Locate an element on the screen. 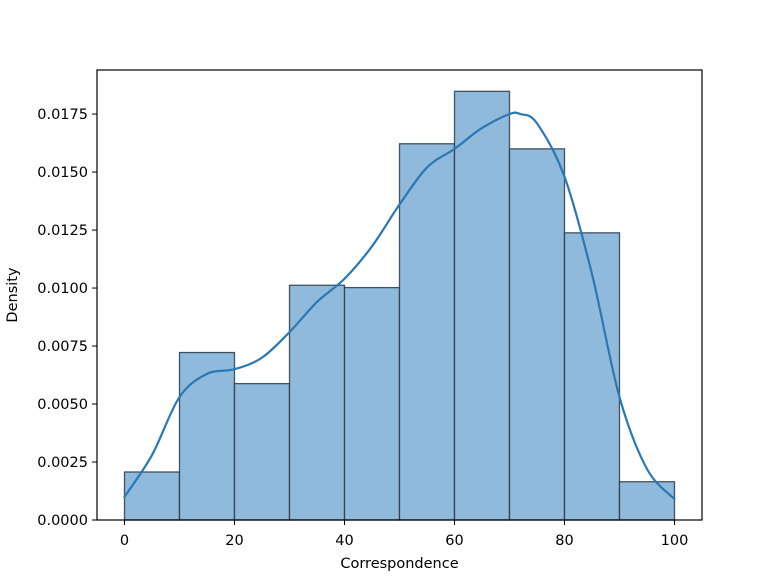 Image resolution: width=780 pixels, height=585 pixels. y-tick-label: 0.0000 is located at coordinates (62, 521).